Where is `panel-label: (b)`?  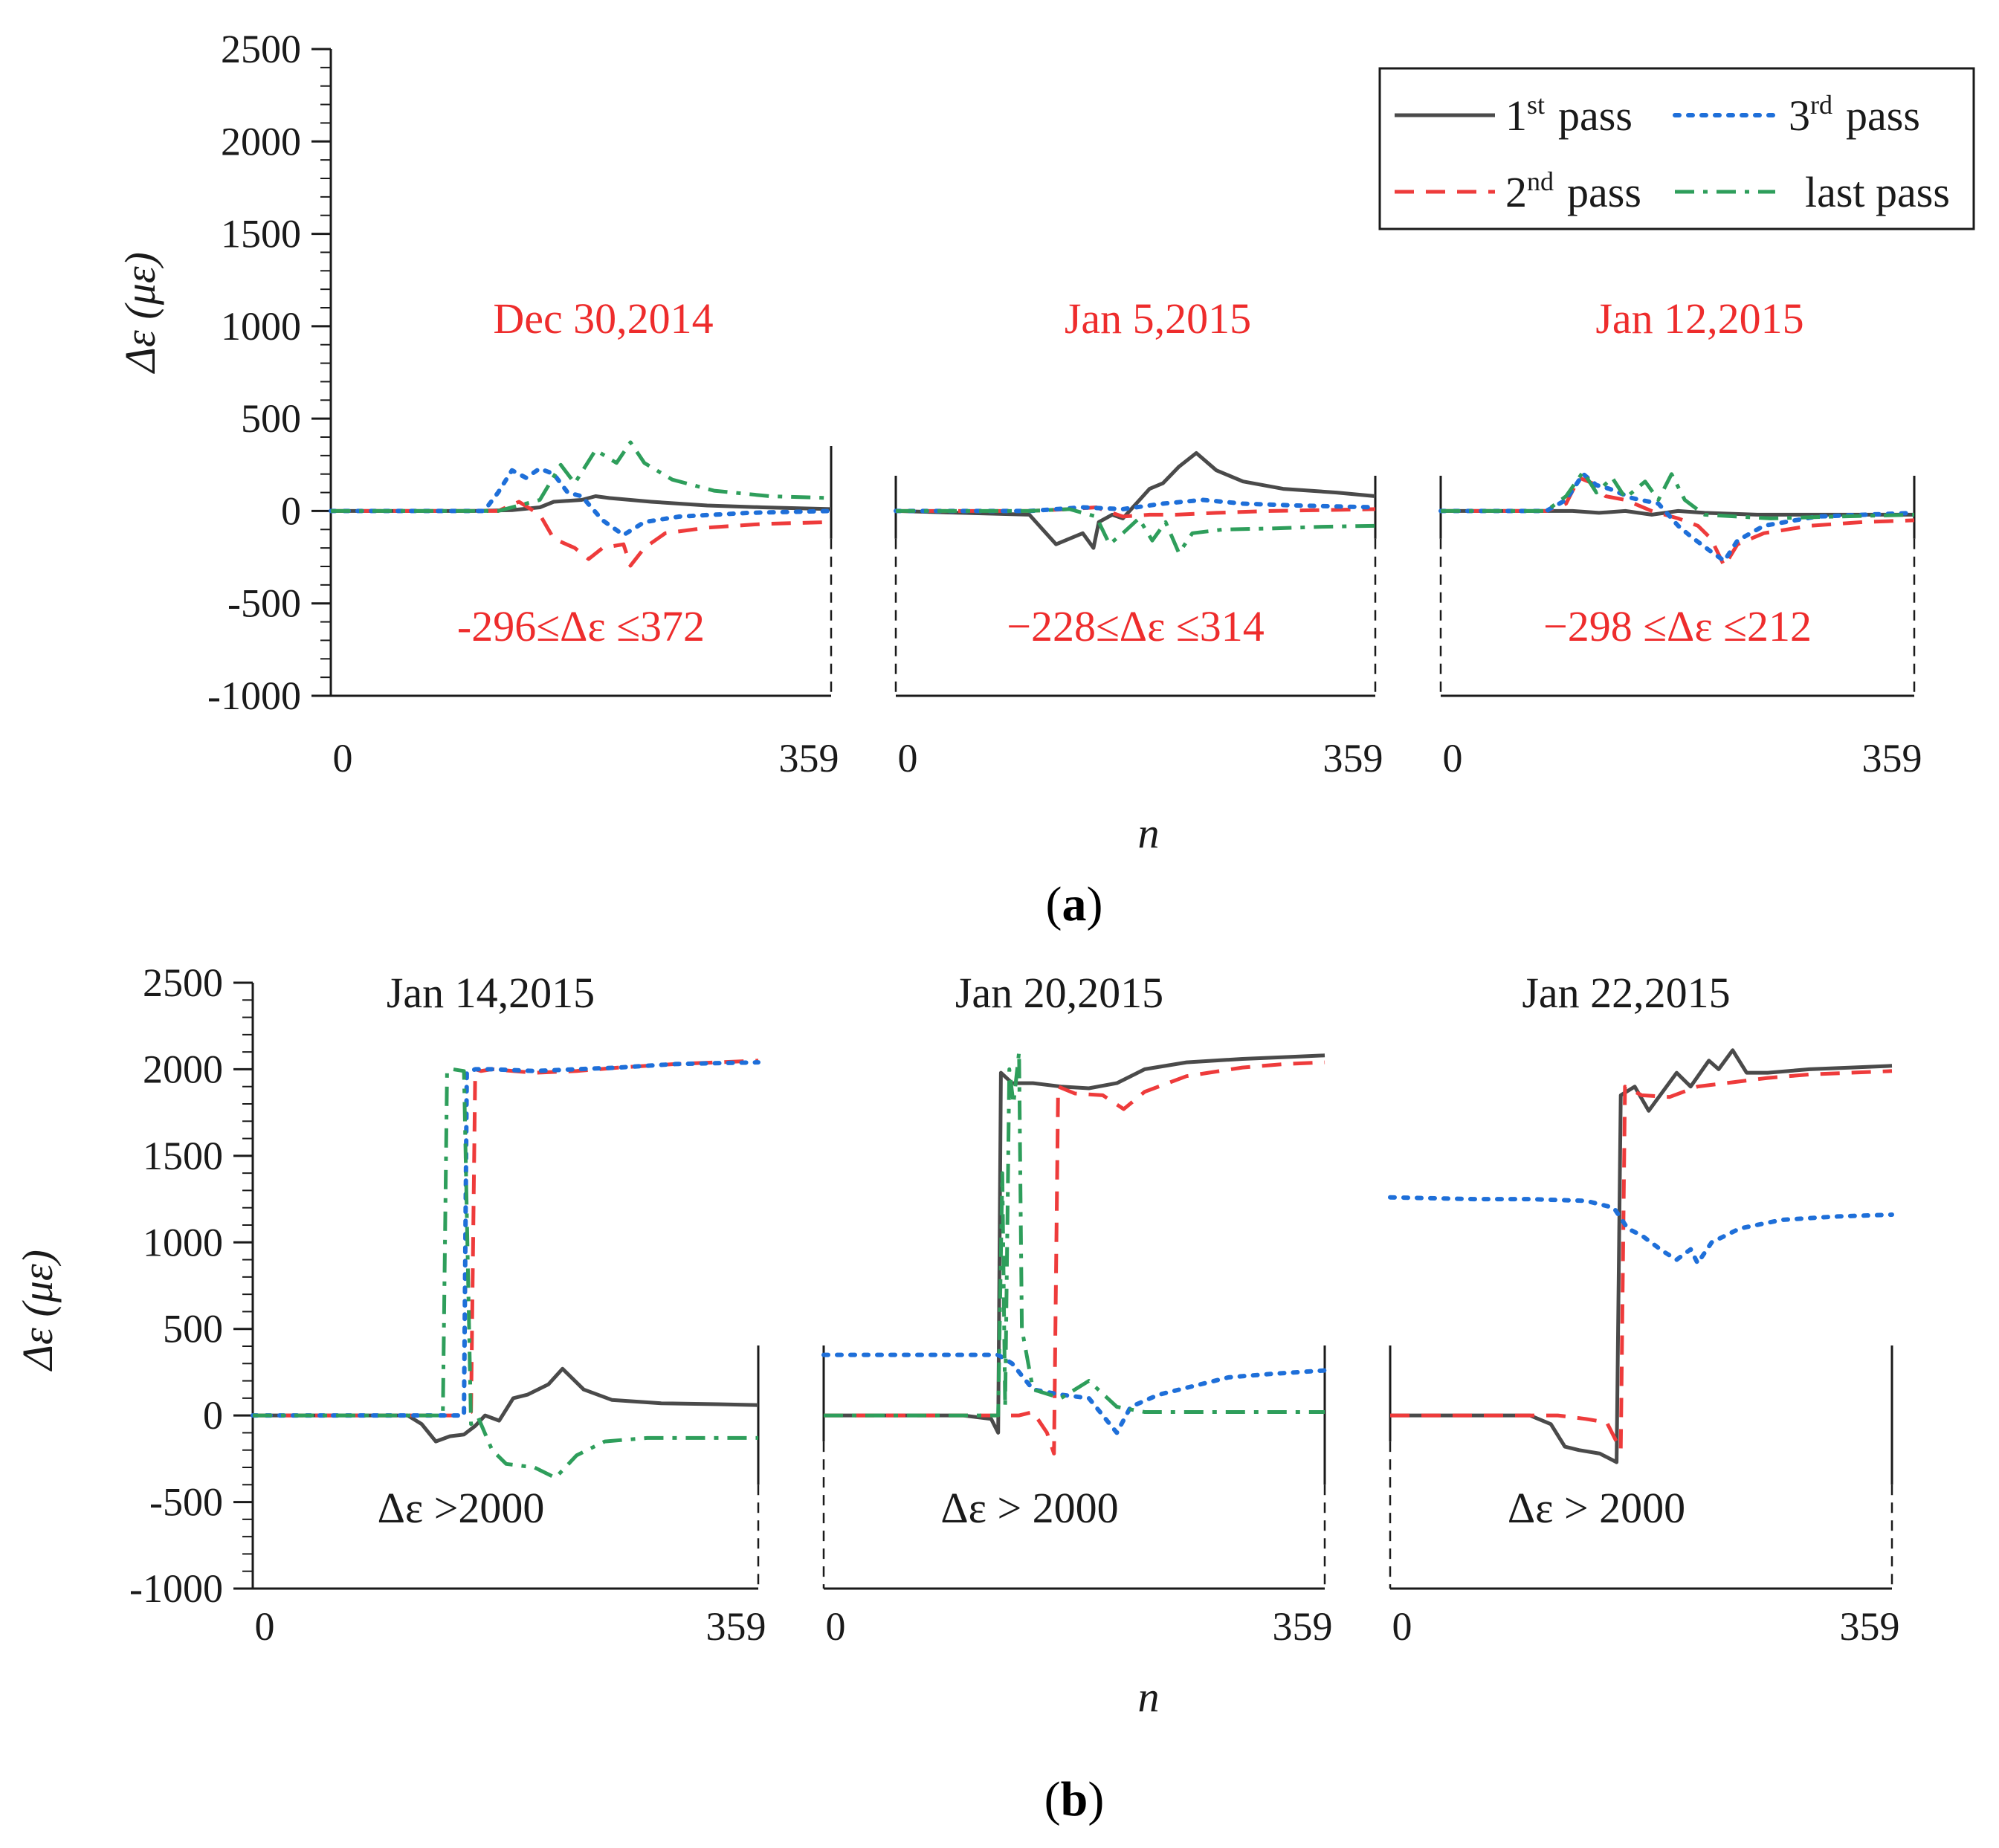 panel-label: (b) is located at coordinates (1074, 1799).